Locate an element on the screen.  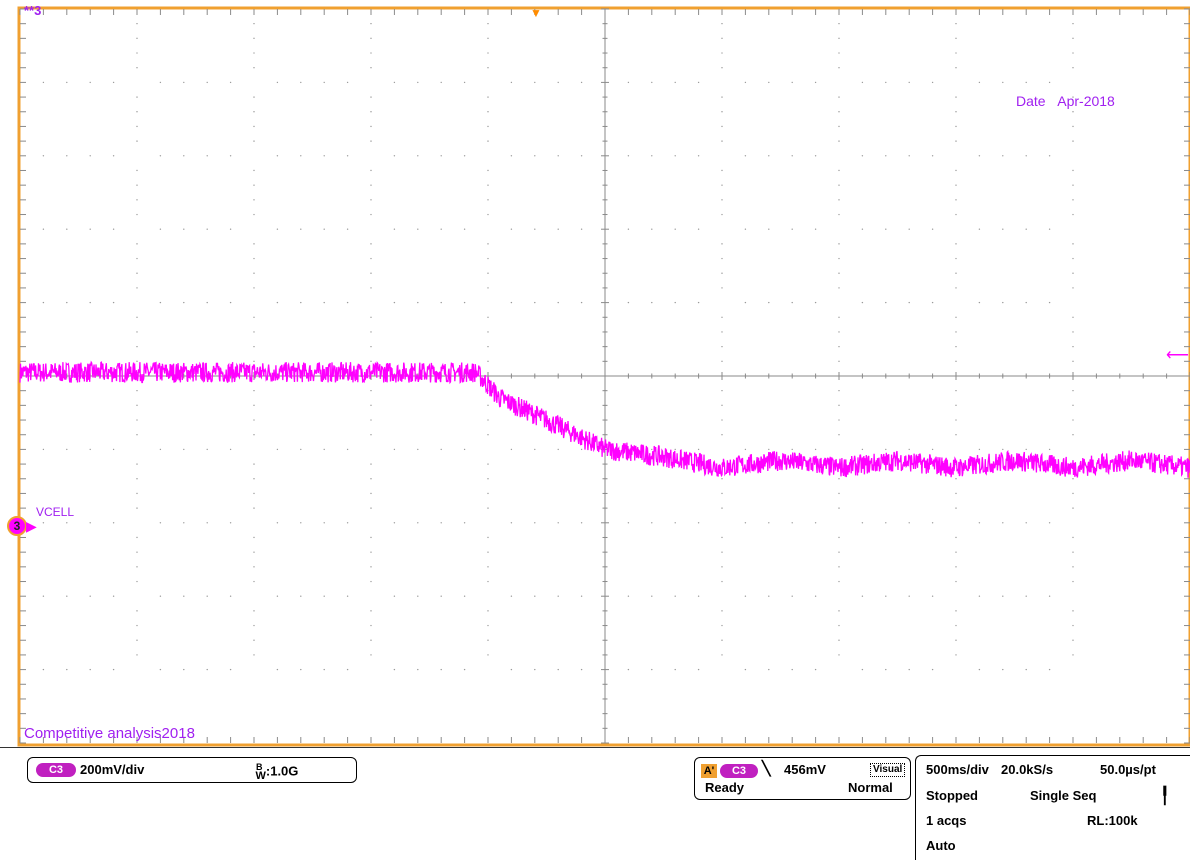
trigger-source-pill: C3 is located at coordinates (739, 771).